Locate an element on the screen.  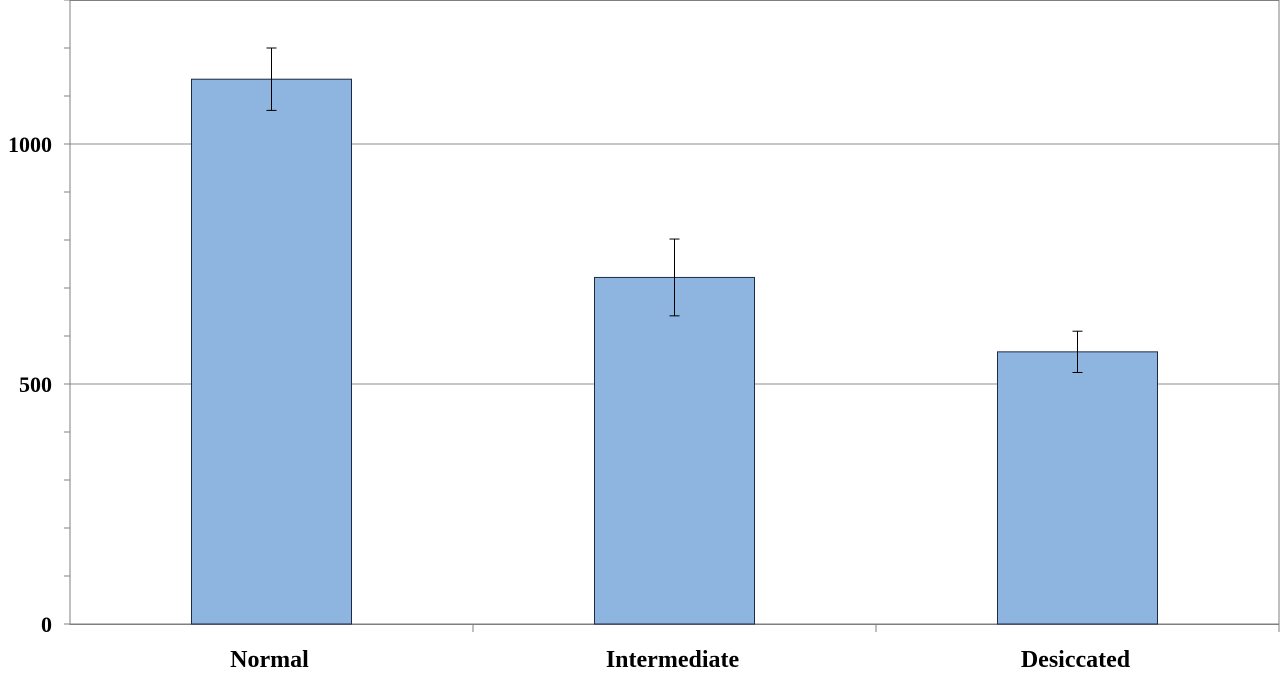
bar-desiccated is located at coordinates (1077, 488).